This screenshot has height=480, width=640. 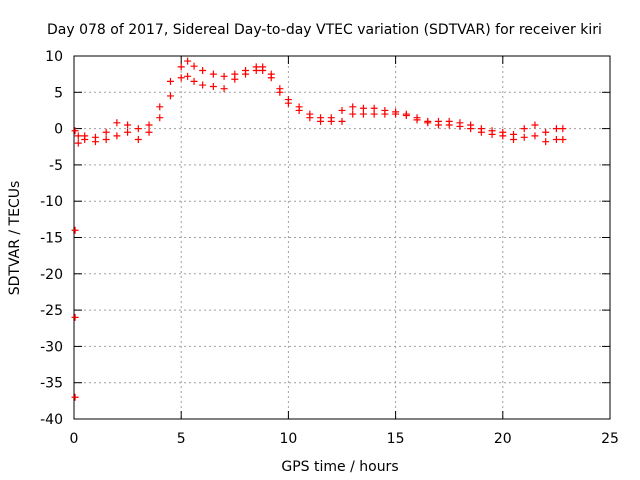 I want to click on series-outliers, so click(x=75, y=264).